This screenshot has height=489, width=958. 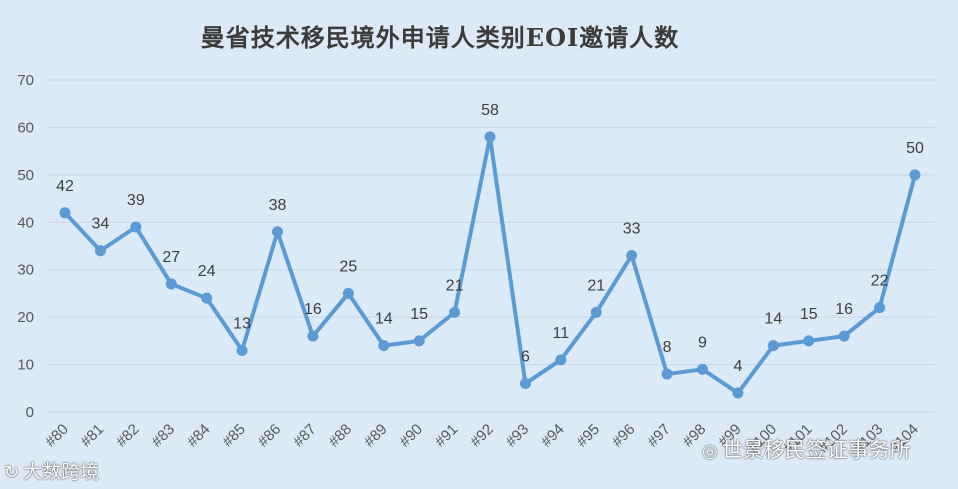 I want to click on x-tick-label: #83, so click(x=163, y=436).